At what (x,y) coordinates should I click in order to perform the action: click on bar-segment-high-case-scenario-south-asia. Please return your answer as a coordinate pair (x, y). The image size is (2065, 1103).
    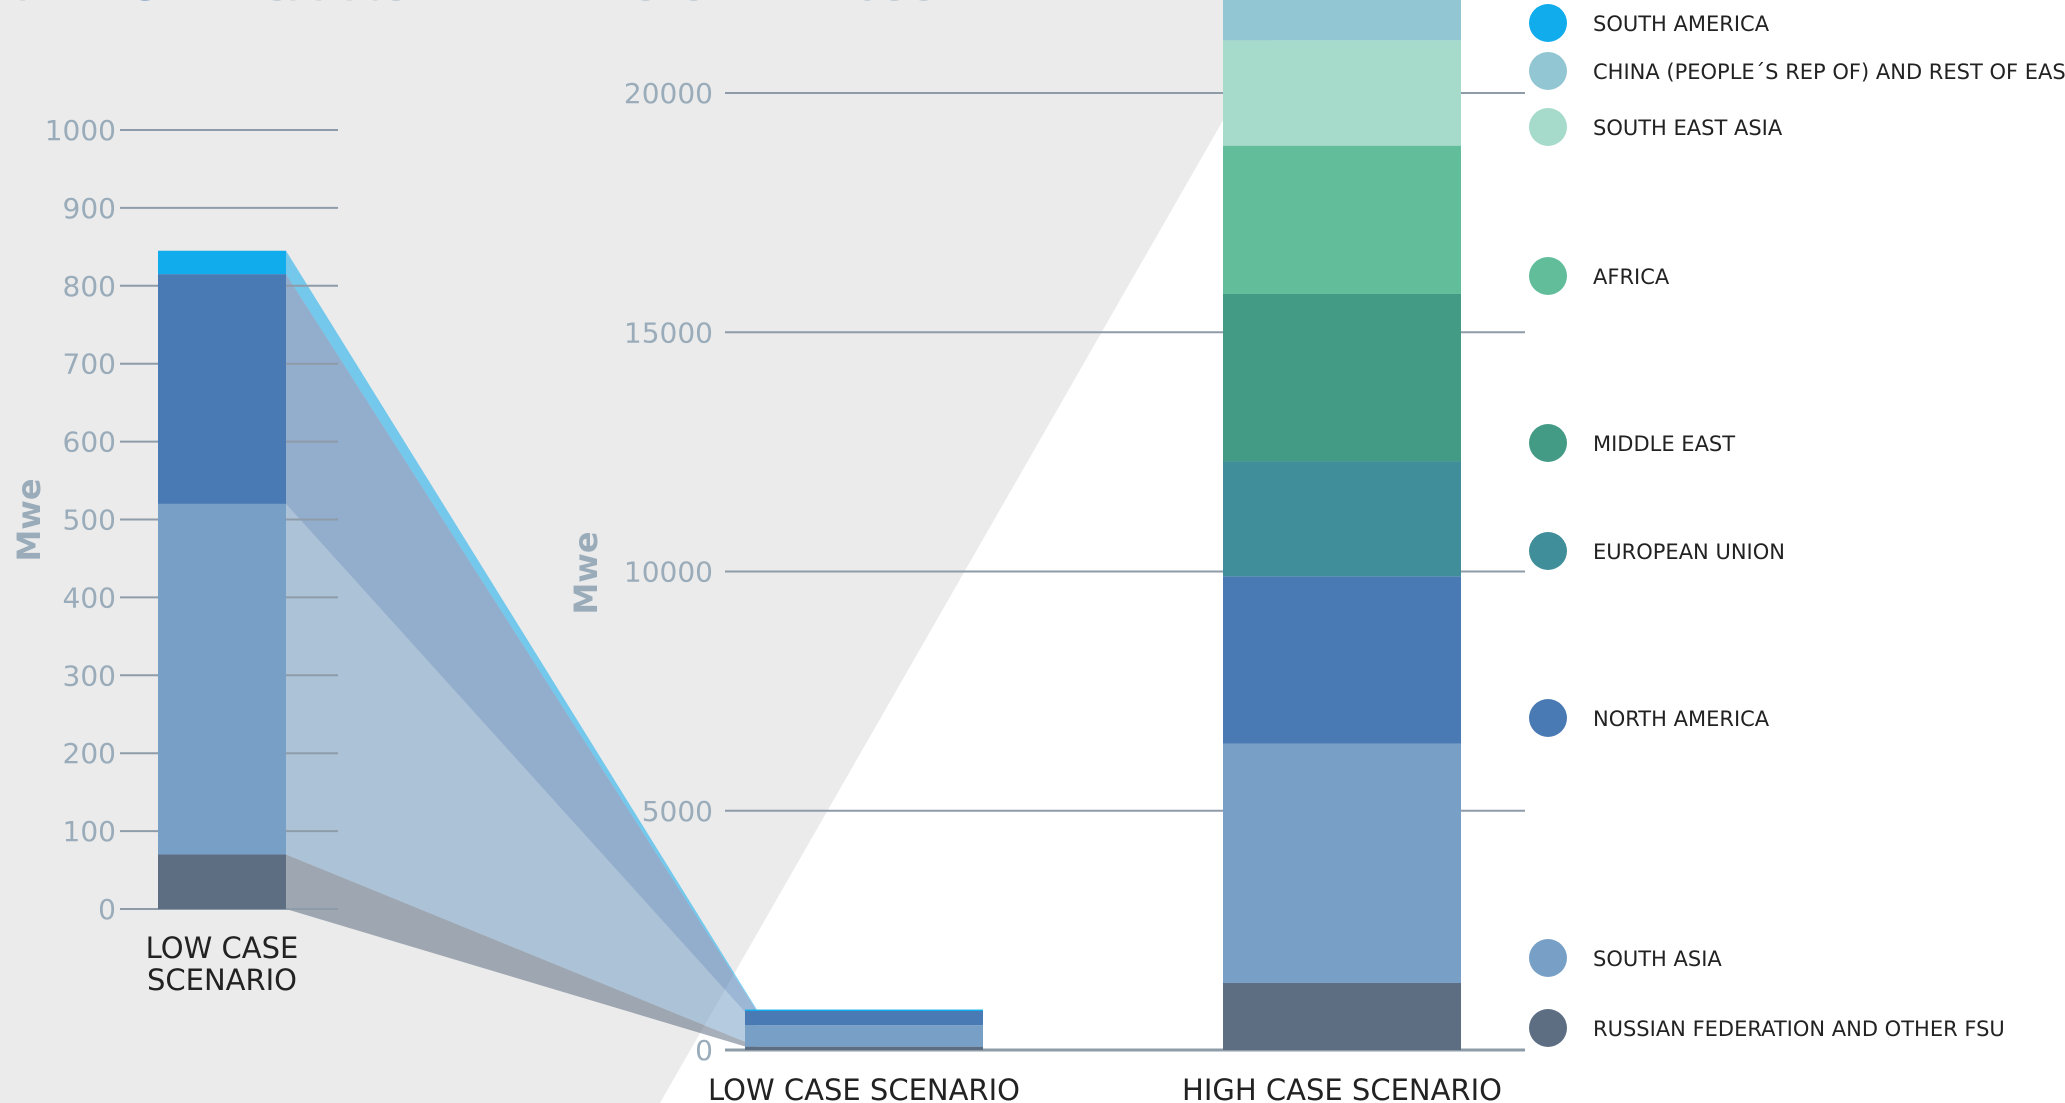
    Looking at the image, I should click on (1342, 863).